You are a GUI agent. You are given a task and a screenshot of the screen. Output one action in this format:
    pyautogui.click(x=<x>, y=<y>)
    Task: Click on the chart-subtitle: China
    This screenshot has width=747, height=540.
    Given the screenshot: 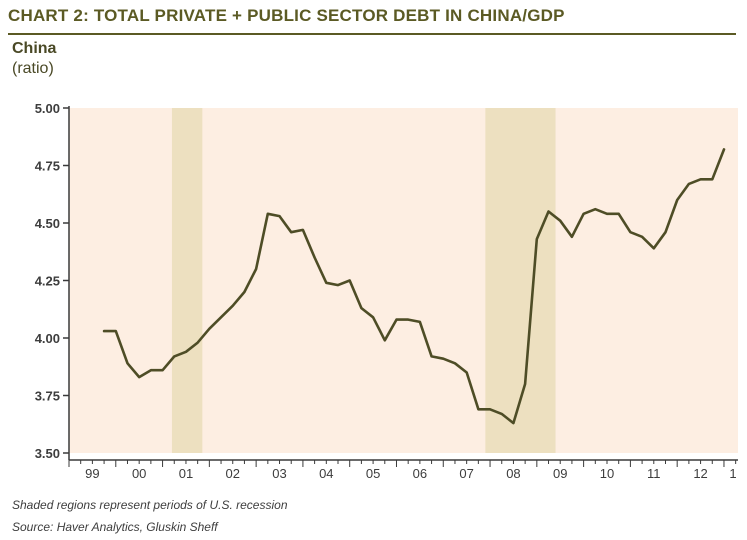 What is the action you would take?
    pyautogui.click(x=34, y=48)
    